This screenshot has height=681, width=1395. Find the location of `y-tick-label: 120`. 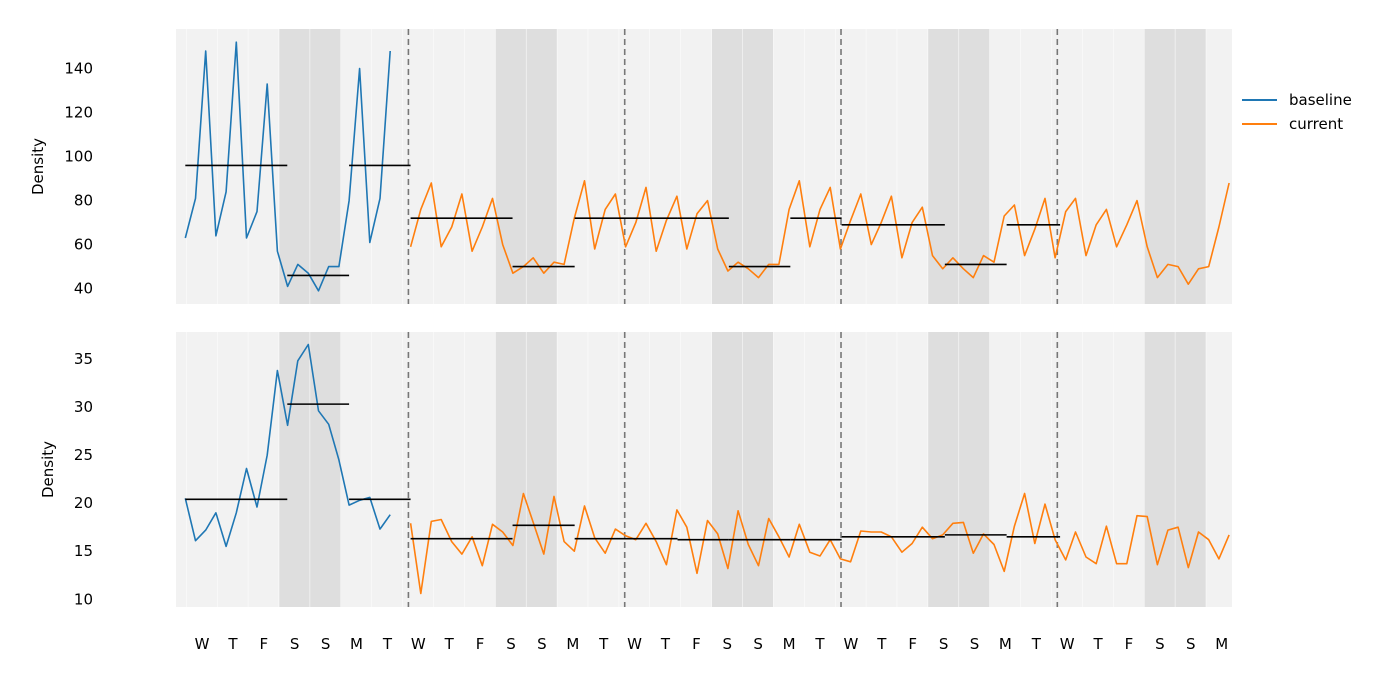

y-tick-label: 120 is located at coordinates (78, 113).